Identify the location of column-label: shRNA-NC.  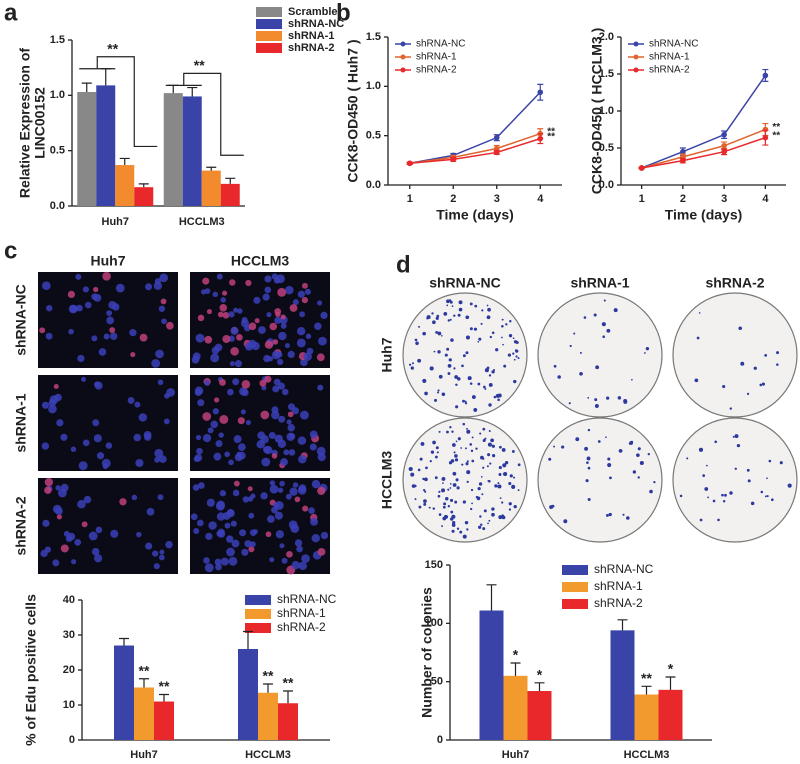
(465, 283).